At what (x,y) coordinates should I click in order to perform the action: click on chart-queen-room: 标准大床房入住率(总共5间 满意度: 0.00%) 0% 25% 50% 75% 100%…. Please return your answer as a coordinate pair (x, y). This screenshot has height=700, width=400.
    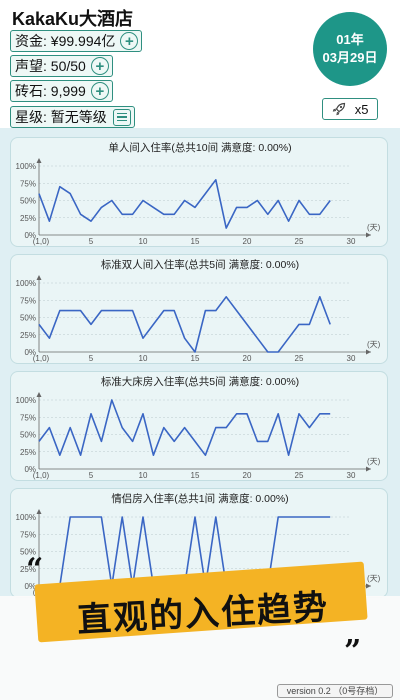
    Looking at the image, I should click on (199, 426).